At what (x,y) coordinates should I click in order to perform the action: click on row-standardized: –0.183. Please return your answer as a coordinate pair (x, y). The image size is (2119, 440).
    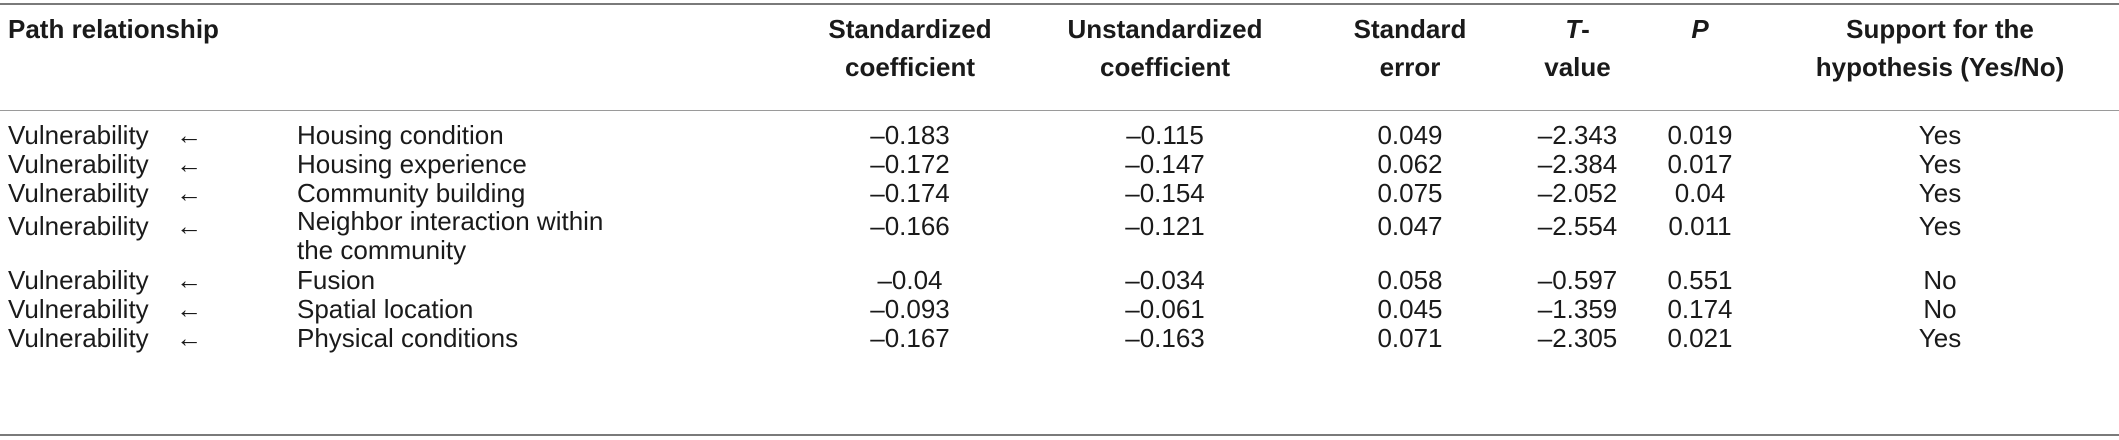
    Looking at the image, I should click on (910, 135).